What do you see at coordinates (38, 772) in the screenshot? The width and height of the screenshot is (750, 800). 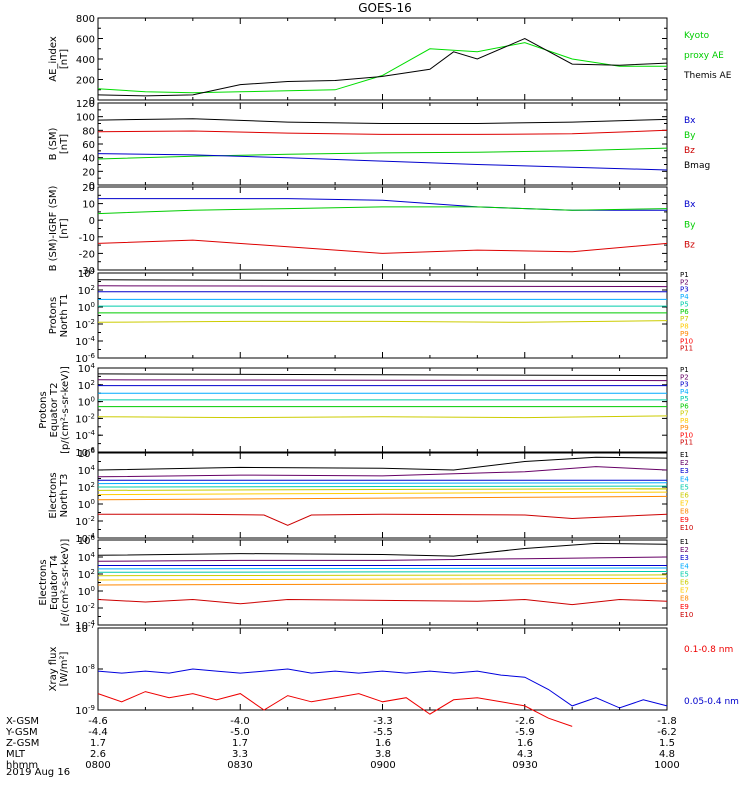 I see `date-label: 2019 Aug 16` at bounding box center [38, 772].